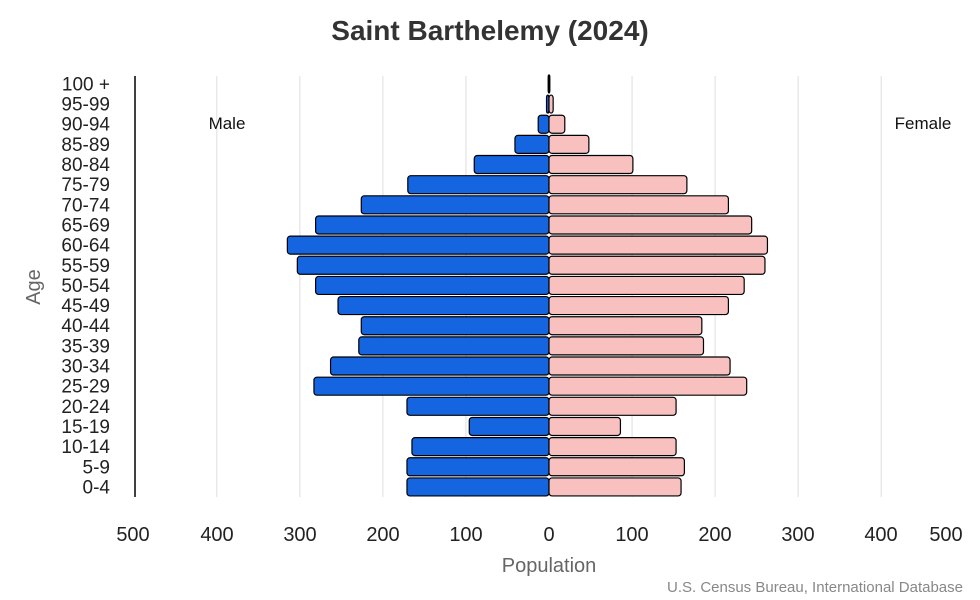  Describe the element at coordinates (548, 535) in the screenshot. I see `population-tick-label: 0` at that location.